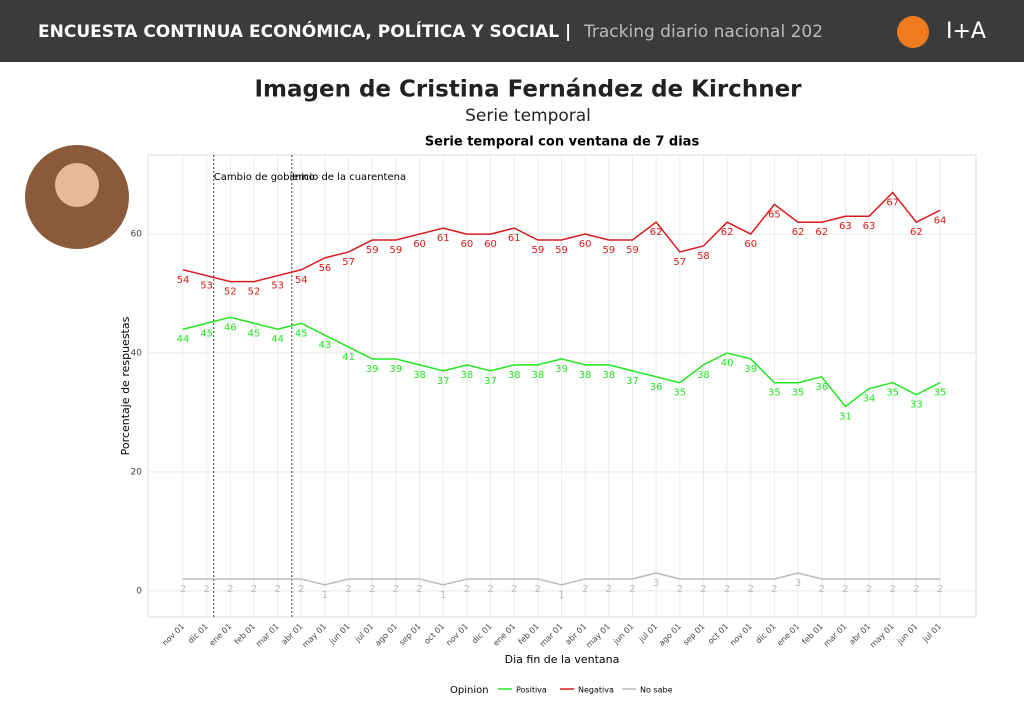 The height and width of the screenshot is (713, 1024). What do you see at coordinates (931, 633) in the screenshot?
I see `x-tick-label: jul 01` at bounding box center [931, 633].